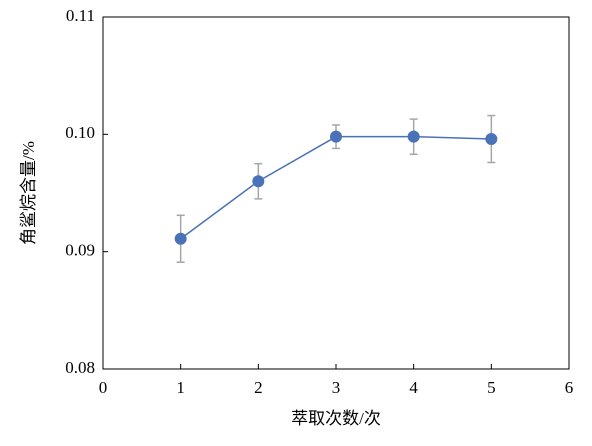 This screenshot has height=446, width=592. What do you see at coordinates (80, 15) in the screenshot?
I see `y-tick-label: 0.11` at bounding box center [80, 15].